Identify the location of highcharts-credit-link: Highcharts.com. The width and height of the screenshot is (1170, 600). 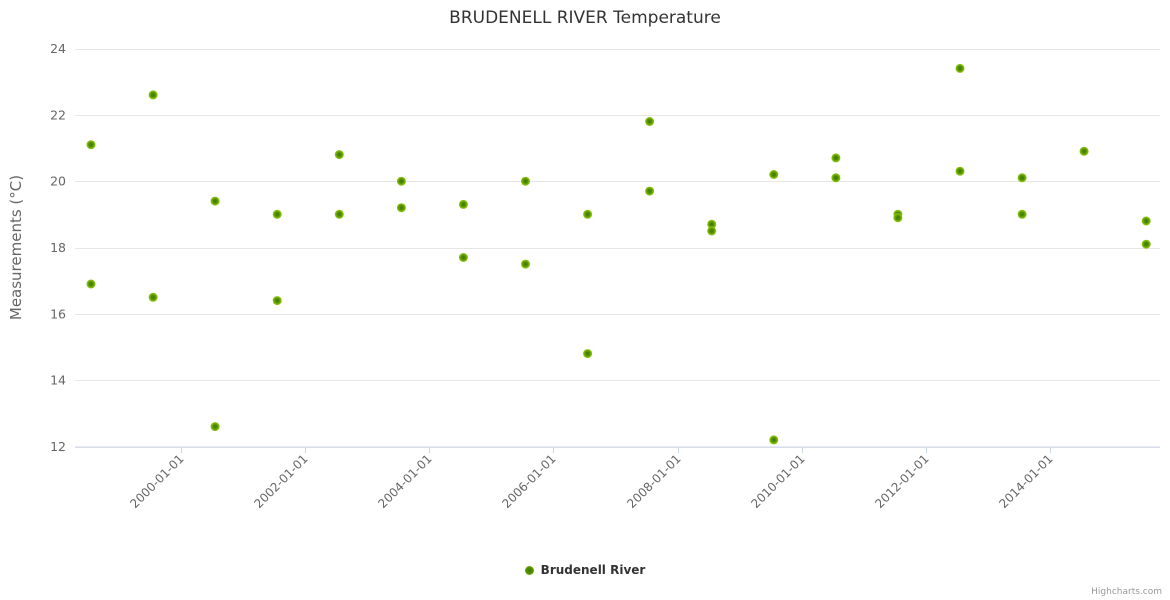
(1126, 592).